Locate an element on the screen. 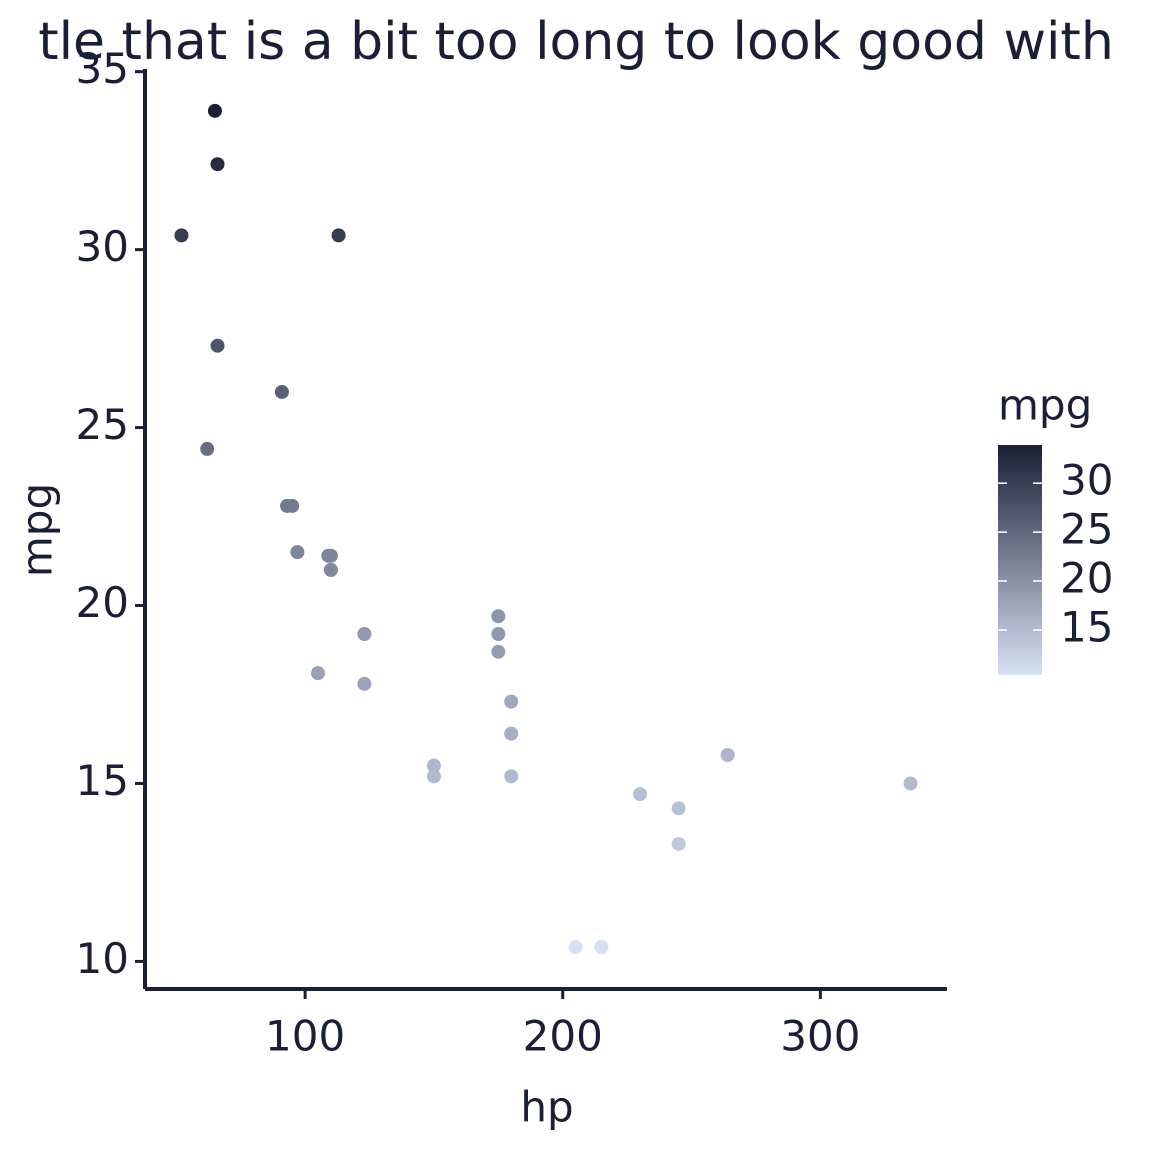 The height and width of the screenshot is (1152, 1152). colorbar-tick-label: 25 is located at coordinates (1086, 529).